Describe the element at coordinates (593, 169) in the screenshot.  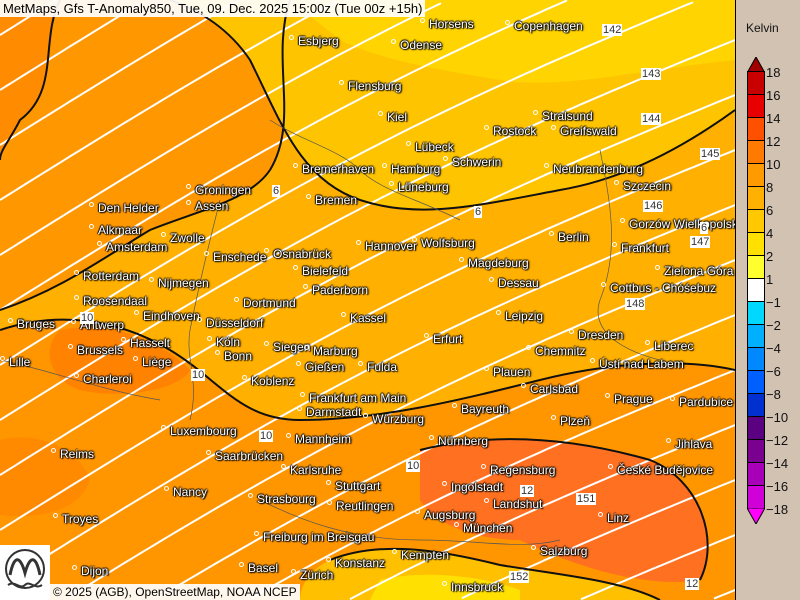
I see `city-label: Neubrandenburg` at that location.